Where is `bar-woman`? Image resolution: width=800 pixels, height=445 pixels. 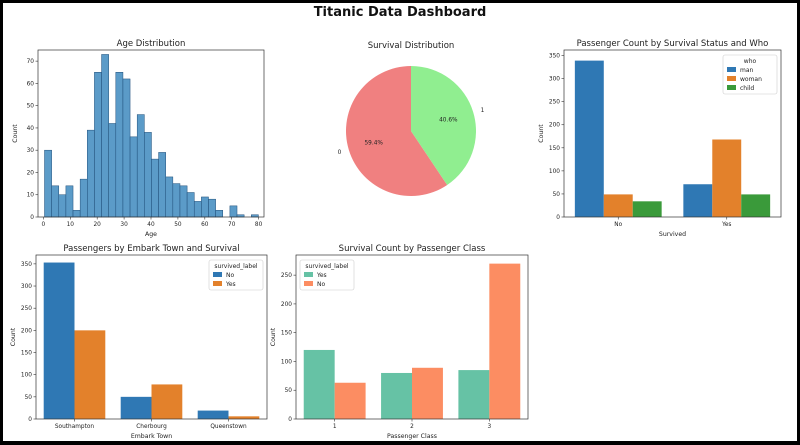 bar-woman is located at coordinates (727, 178).